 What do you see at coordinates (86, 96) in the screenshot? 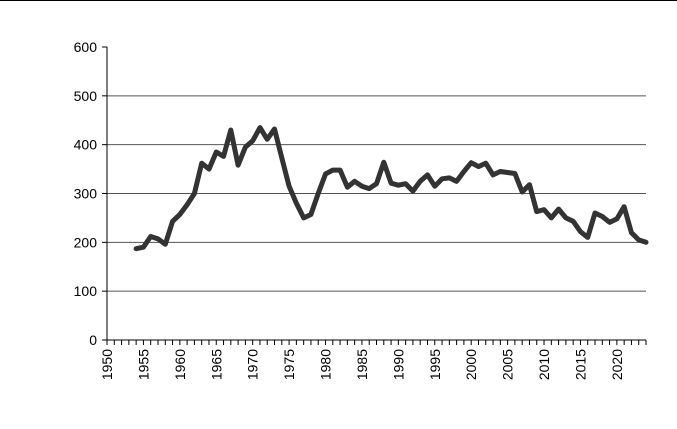
I see `y-tick-label: 500` at bounding box center [86, 96].